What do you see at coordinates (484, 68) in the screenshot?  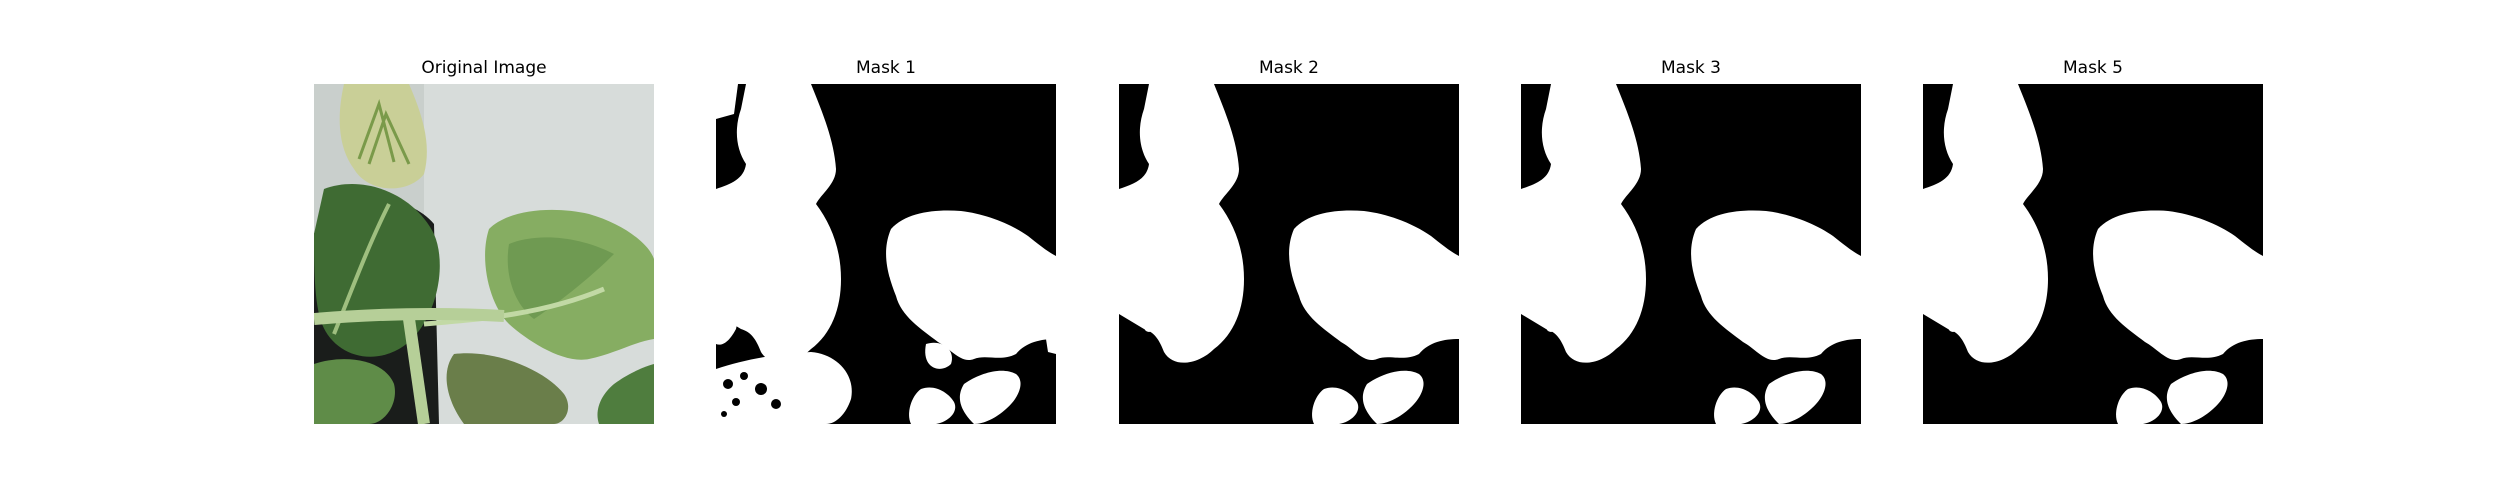 I see `panel-title: Original Image` at bounding box center [484, 68].